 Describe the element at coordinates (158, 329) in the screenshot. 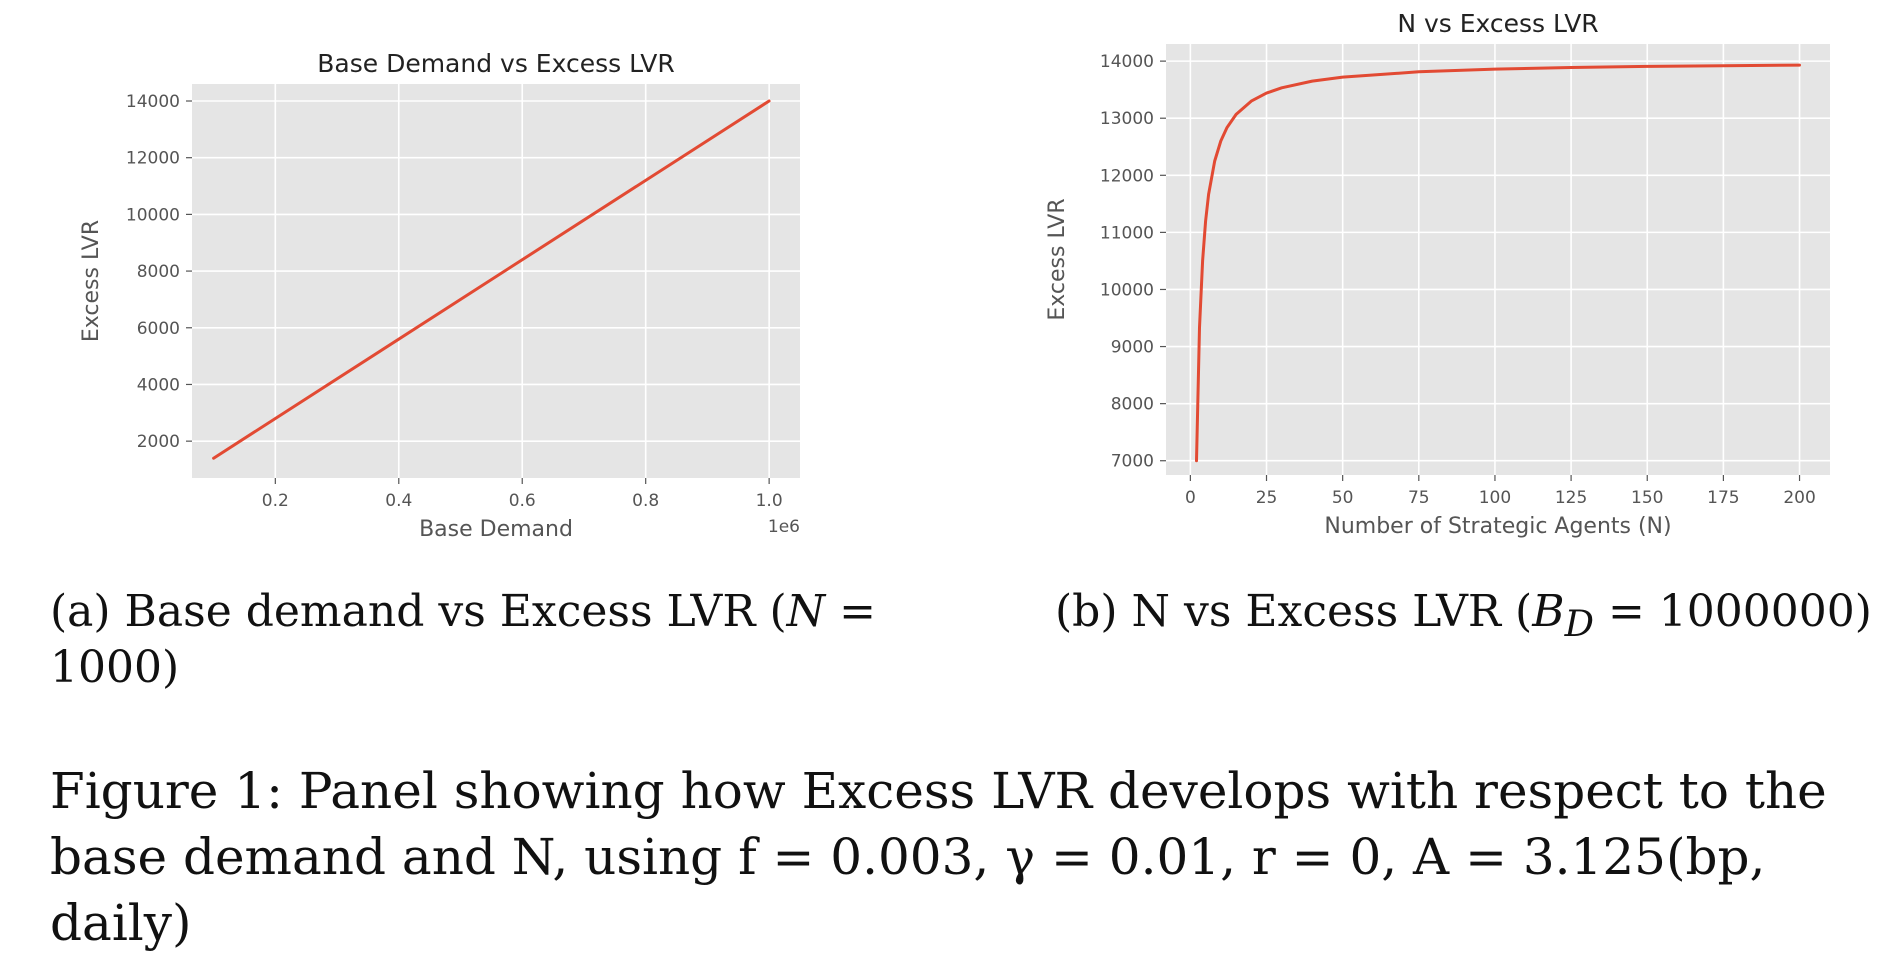

I see `y-tick-label: 6000` at that location.